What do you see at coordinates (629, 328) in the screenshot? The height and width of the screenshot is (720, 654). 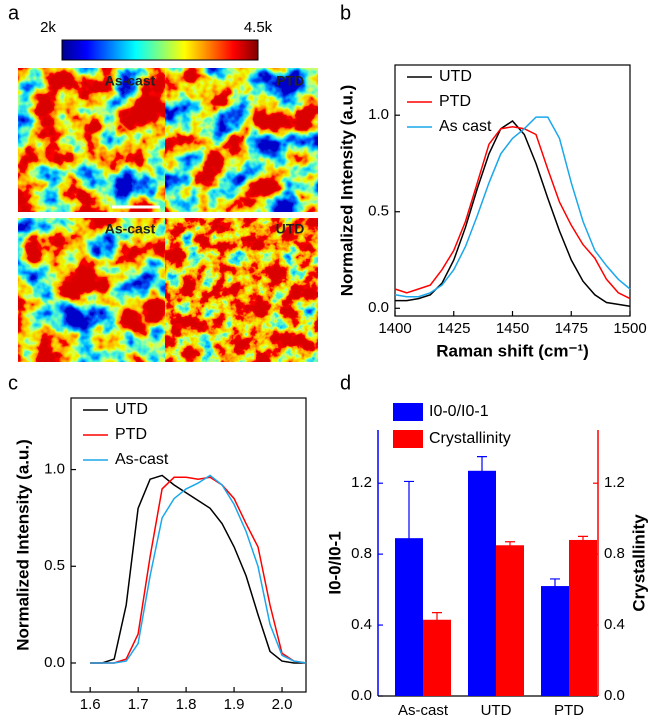 I see `x-tick-label: 1500` at bounding box center [629, 328].